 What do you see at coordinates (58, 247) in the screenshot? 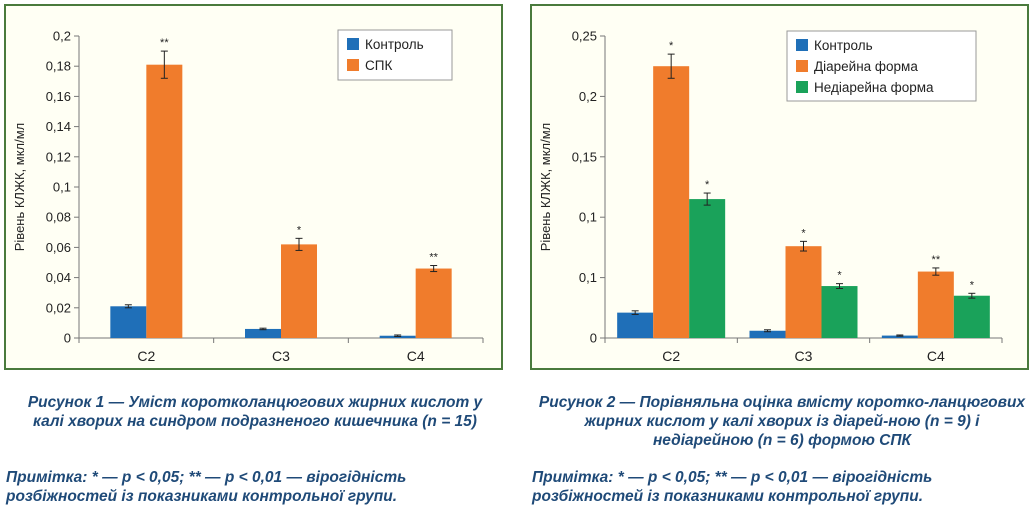
I see `y-tick-label: 0,06` at bounding box center [58, 247].